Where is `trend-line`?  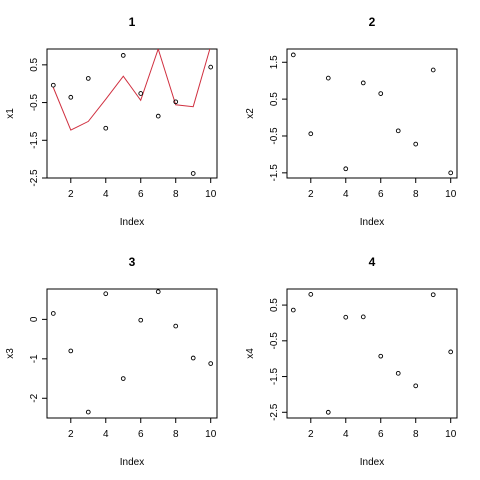 trend-line is located at coordinates (131, 90).